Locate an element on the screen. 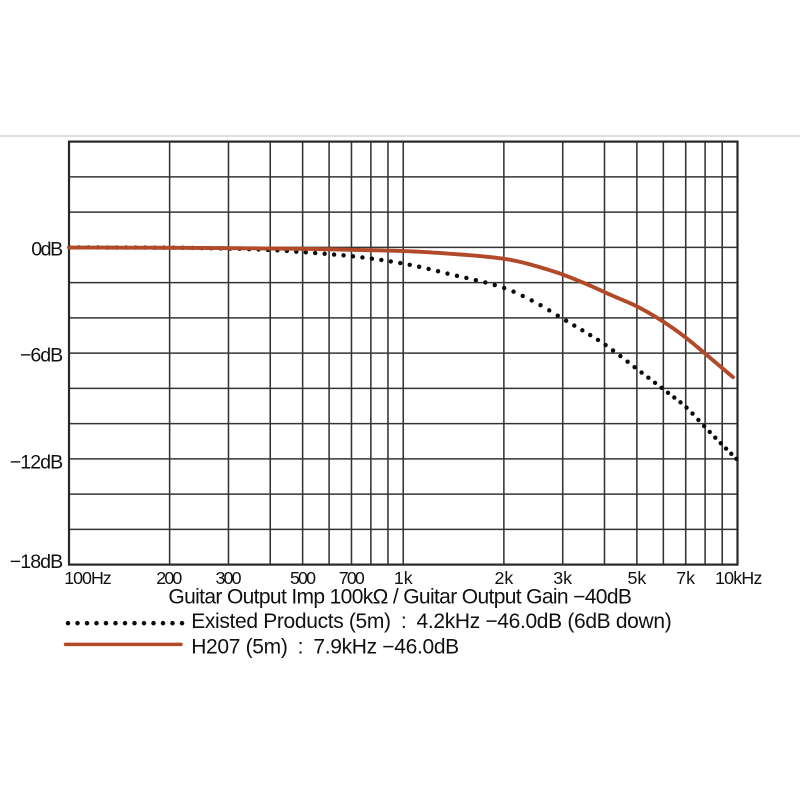  svg-text: 300 is located at coordinates (229, 578).